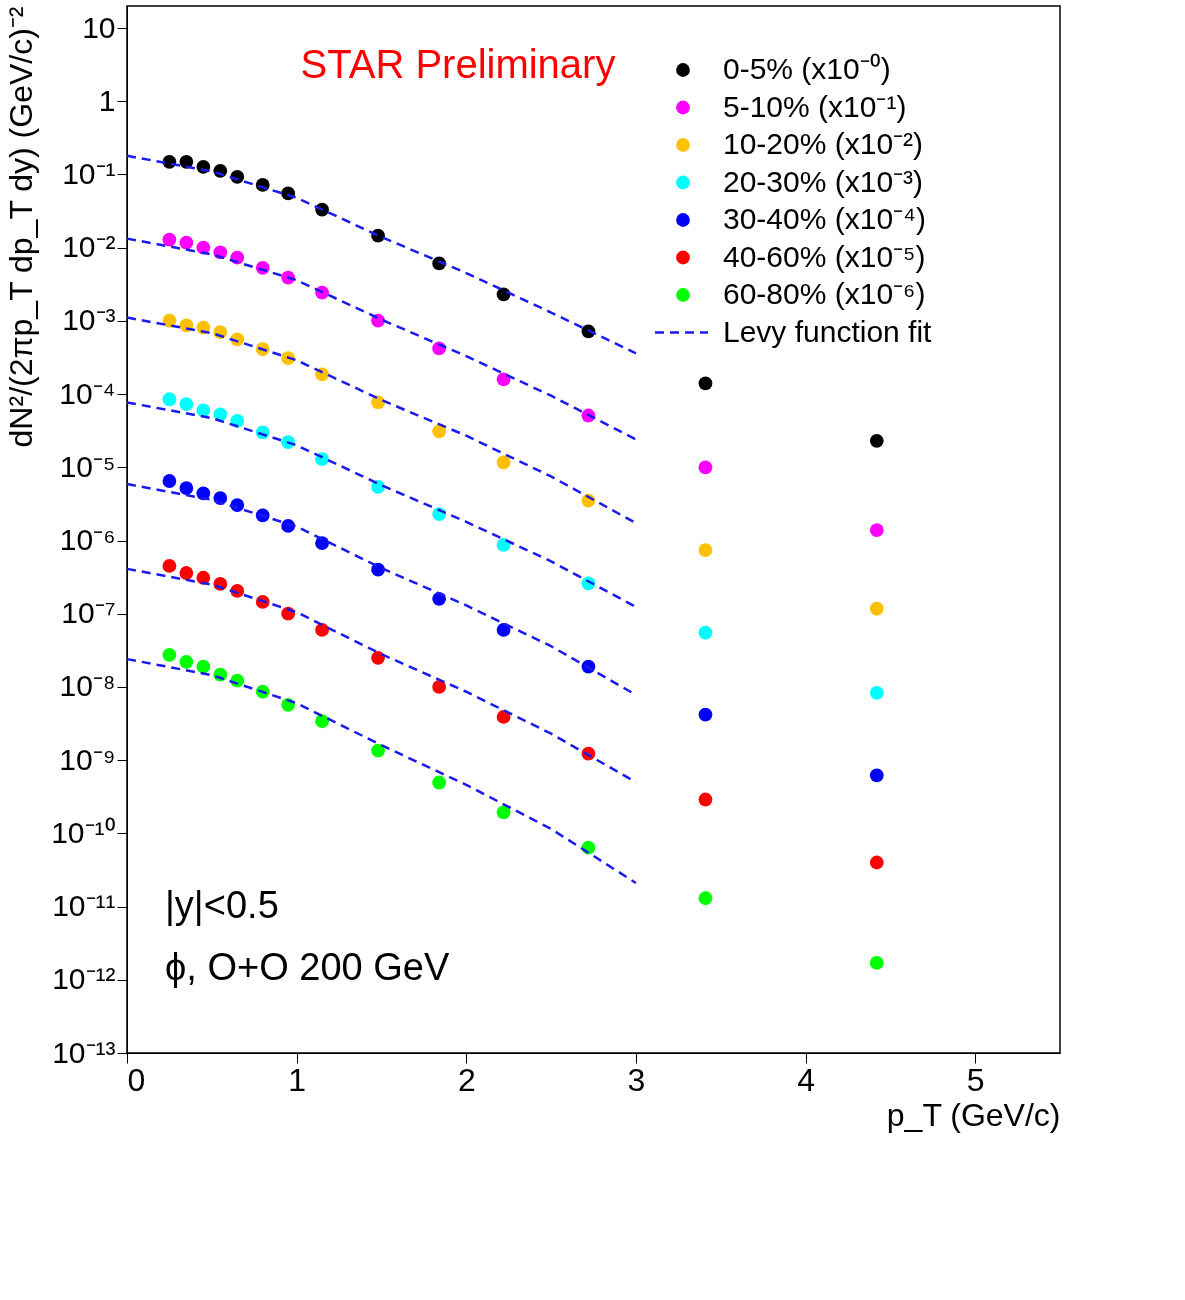  What do you see at coordinates (136, 1079) in the screenshot?
I see `x-tick-label: 0` at bounding box center [136, 1079].